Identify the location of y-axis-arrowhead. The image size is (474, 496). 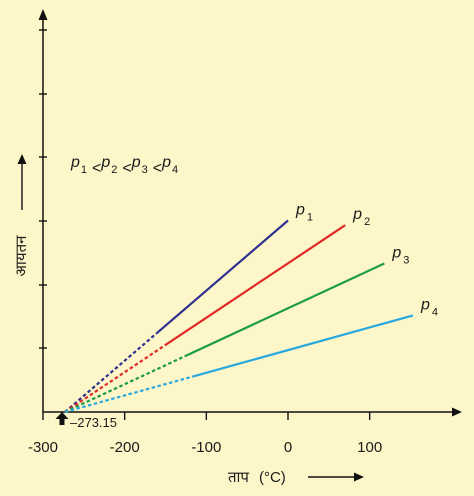
(43, 14).